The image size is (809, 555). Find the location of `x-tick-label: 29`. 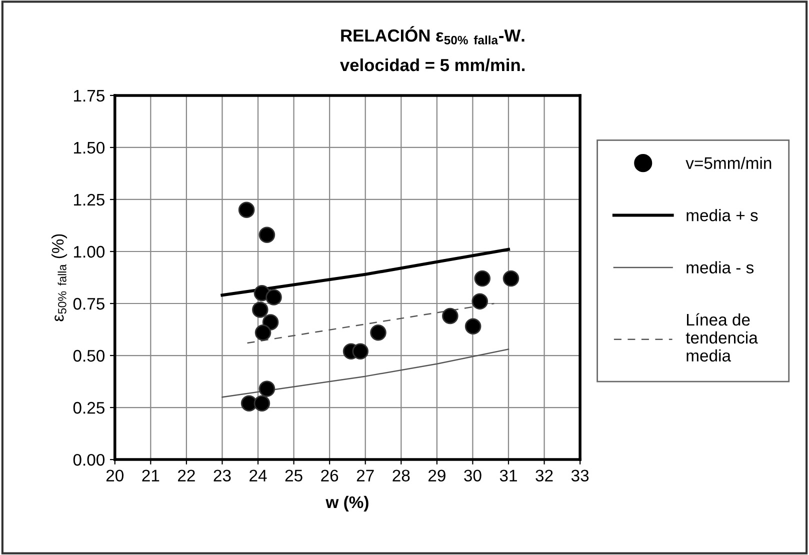

x-tick-label: 29 is located at coordinates (437, 476).